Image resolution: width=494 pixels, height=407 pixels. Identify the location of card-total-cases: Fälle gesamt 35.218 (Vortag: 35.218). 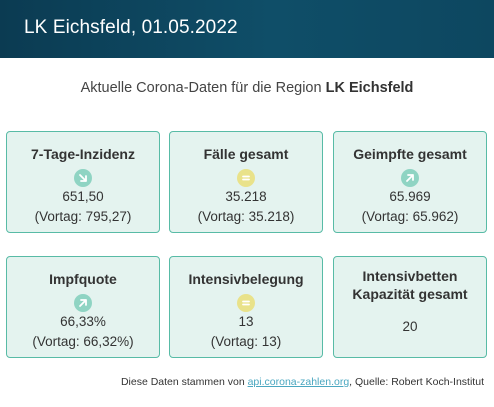
(246, 182).